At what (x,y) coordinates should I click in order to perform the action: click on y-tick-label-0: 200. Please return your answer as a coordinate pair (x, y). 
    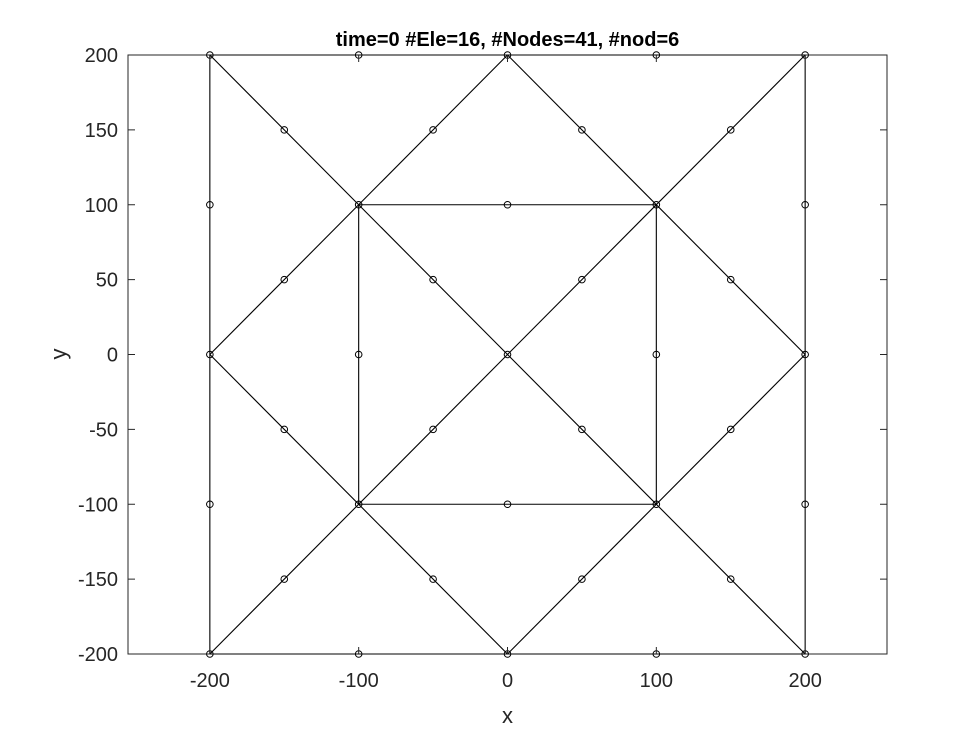
    Looking at the image, I should click on (101, 56).